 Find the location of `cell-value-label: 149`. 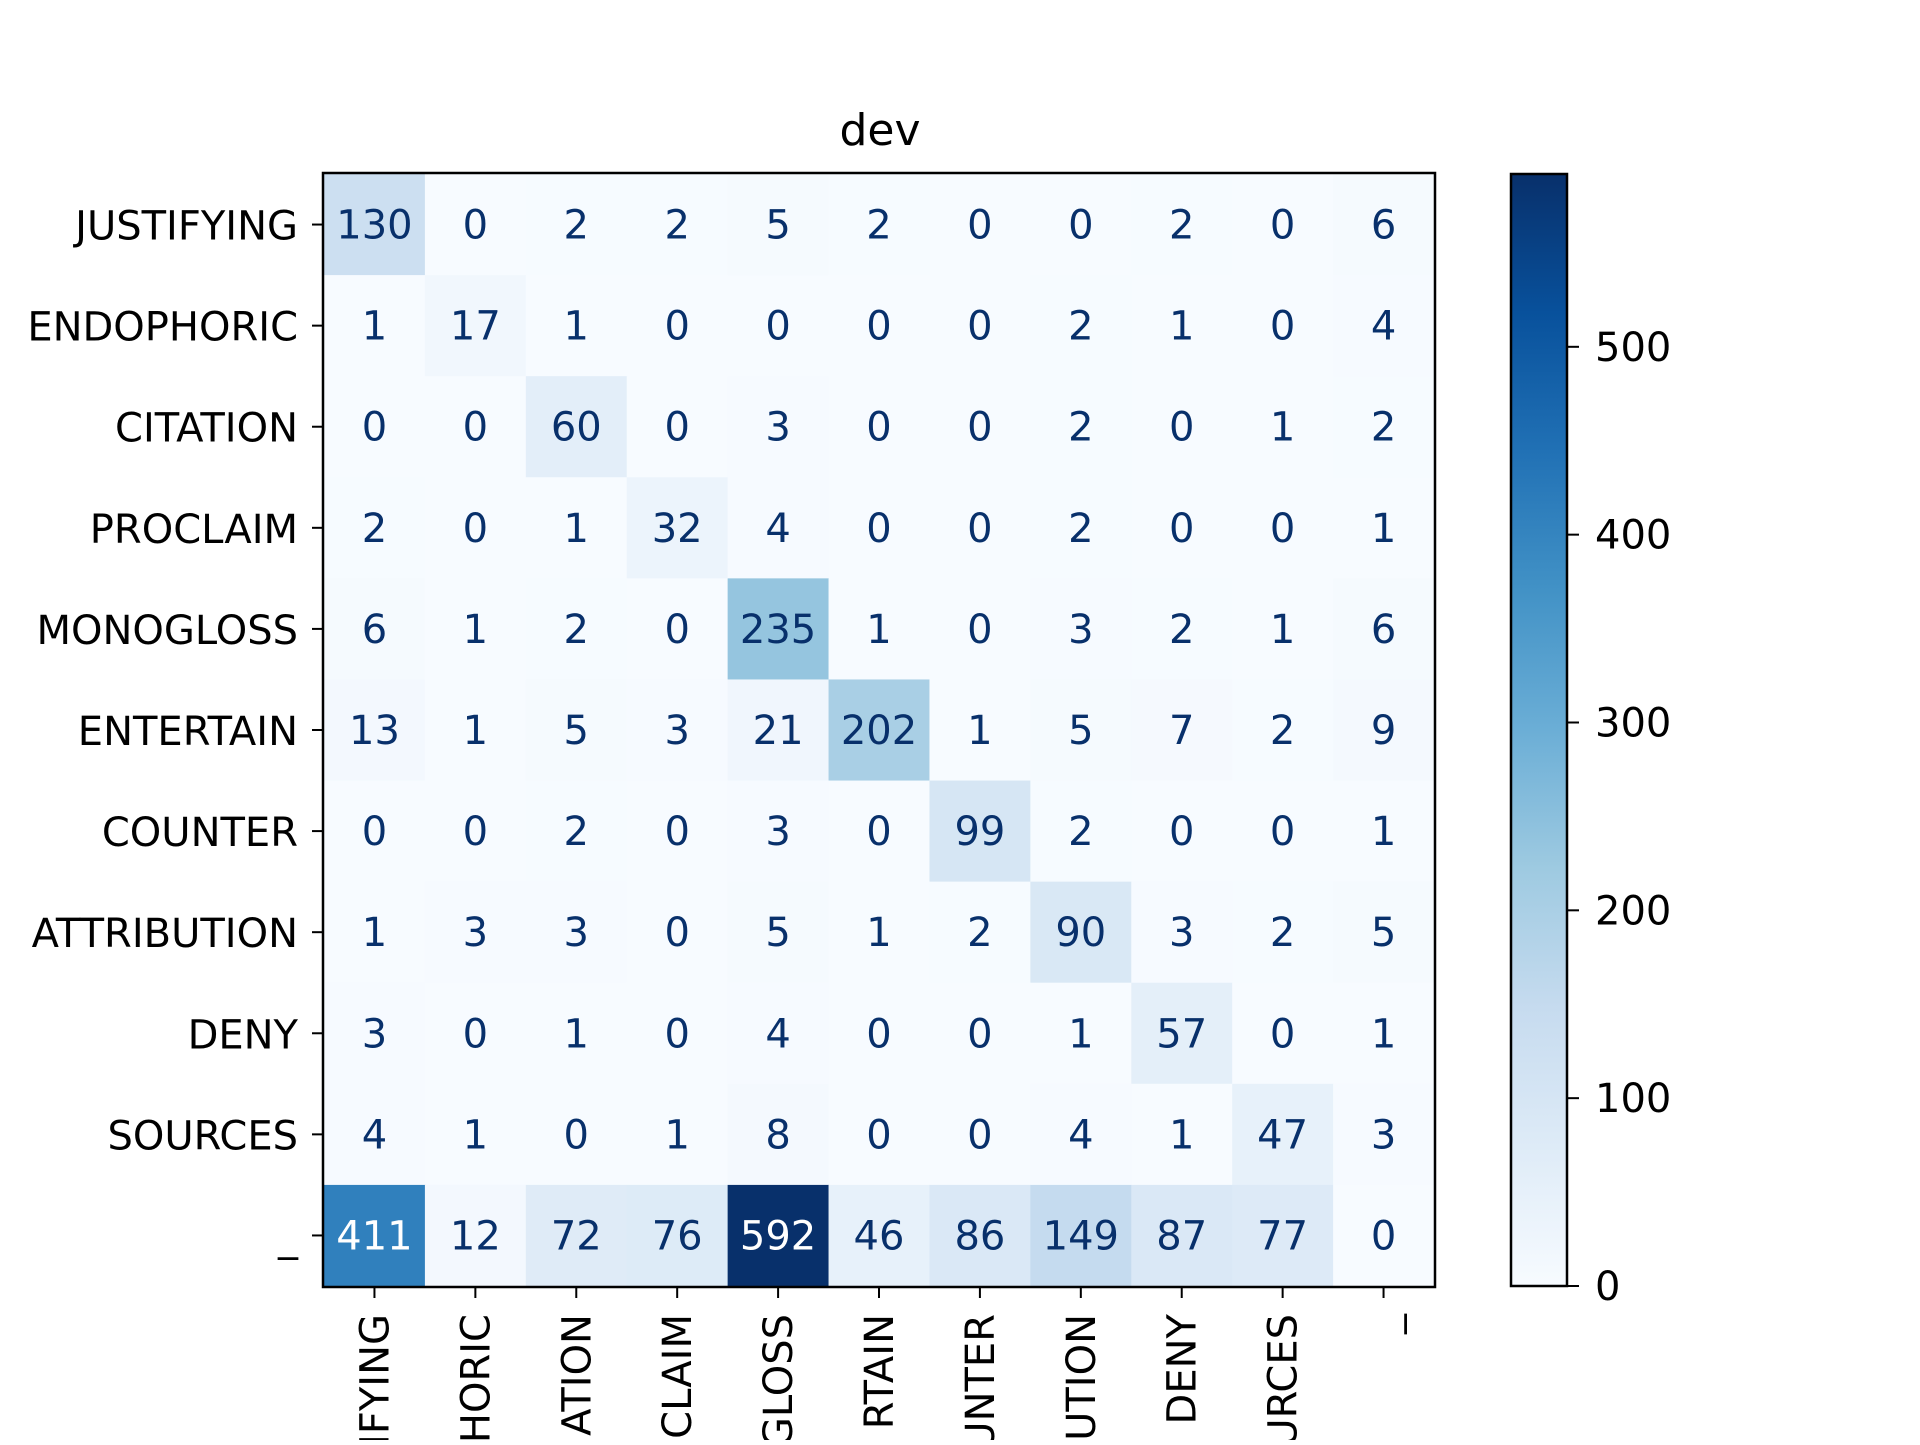

cell-value-label: 149 is located at coordinates (1081, 1236).